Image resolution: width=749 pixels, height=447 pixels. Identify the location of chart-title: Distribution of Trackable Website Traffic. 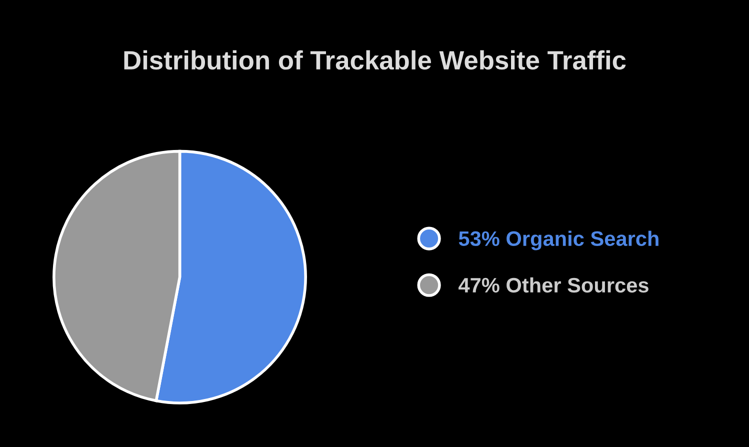
(375, 60).